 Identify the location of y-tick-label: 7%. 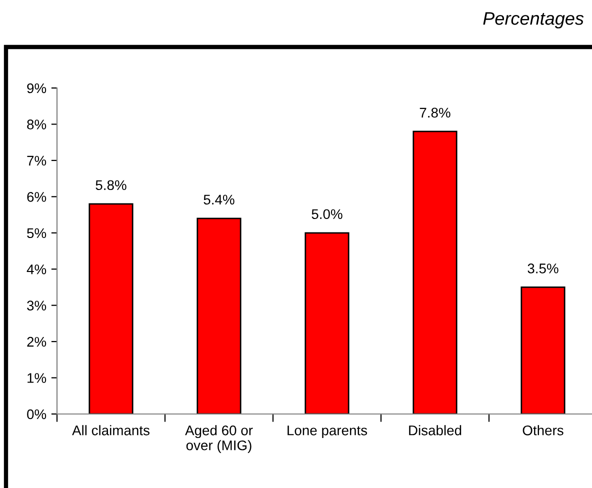
(36, 161).